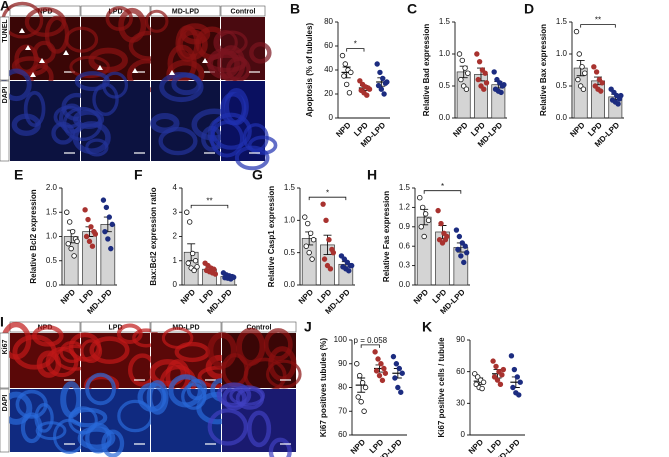  What do you see at coordinates (271, 236) in the screenshot?
I see `y-axis-label: Relative Casp1 expression` at bounding box center [271, 236].